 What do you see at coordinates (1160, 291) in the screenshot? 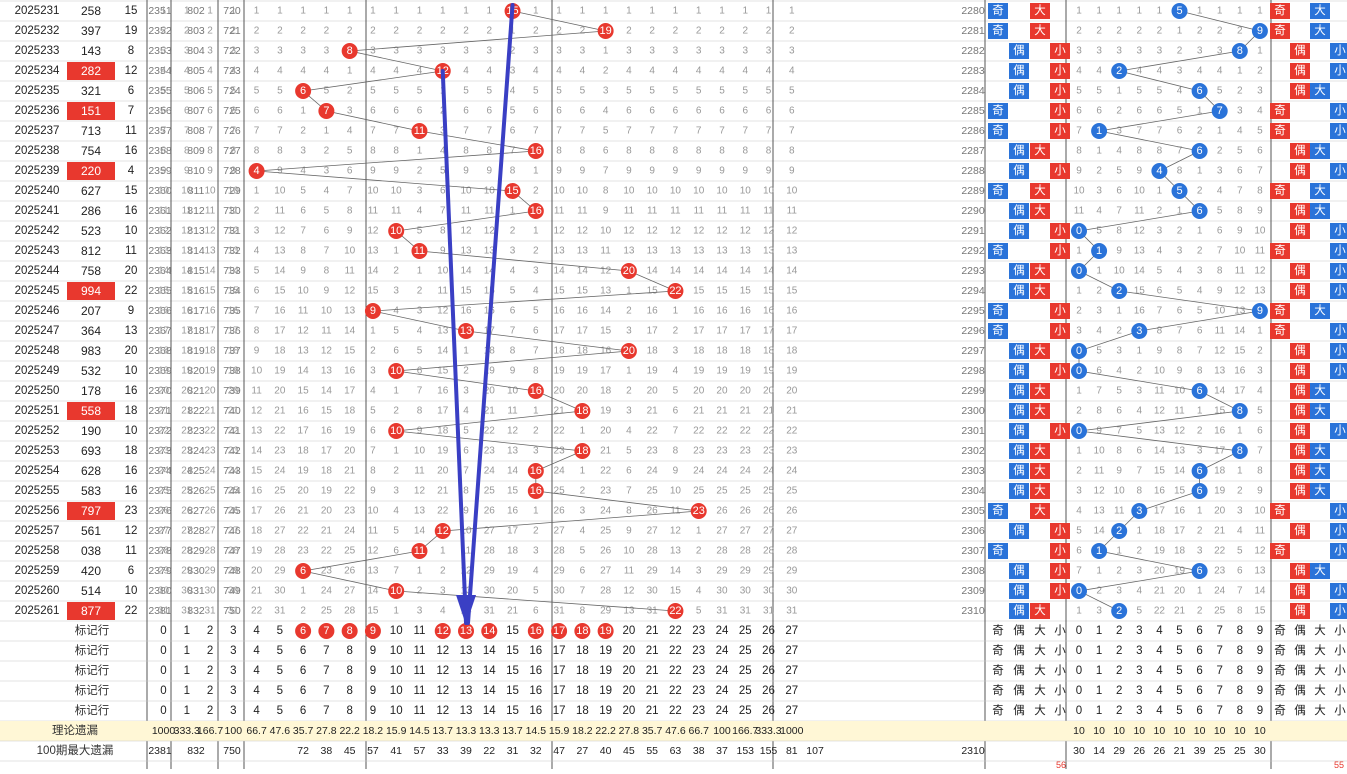
I see `tail-omission: 6` at bounding box center [1160, 291].